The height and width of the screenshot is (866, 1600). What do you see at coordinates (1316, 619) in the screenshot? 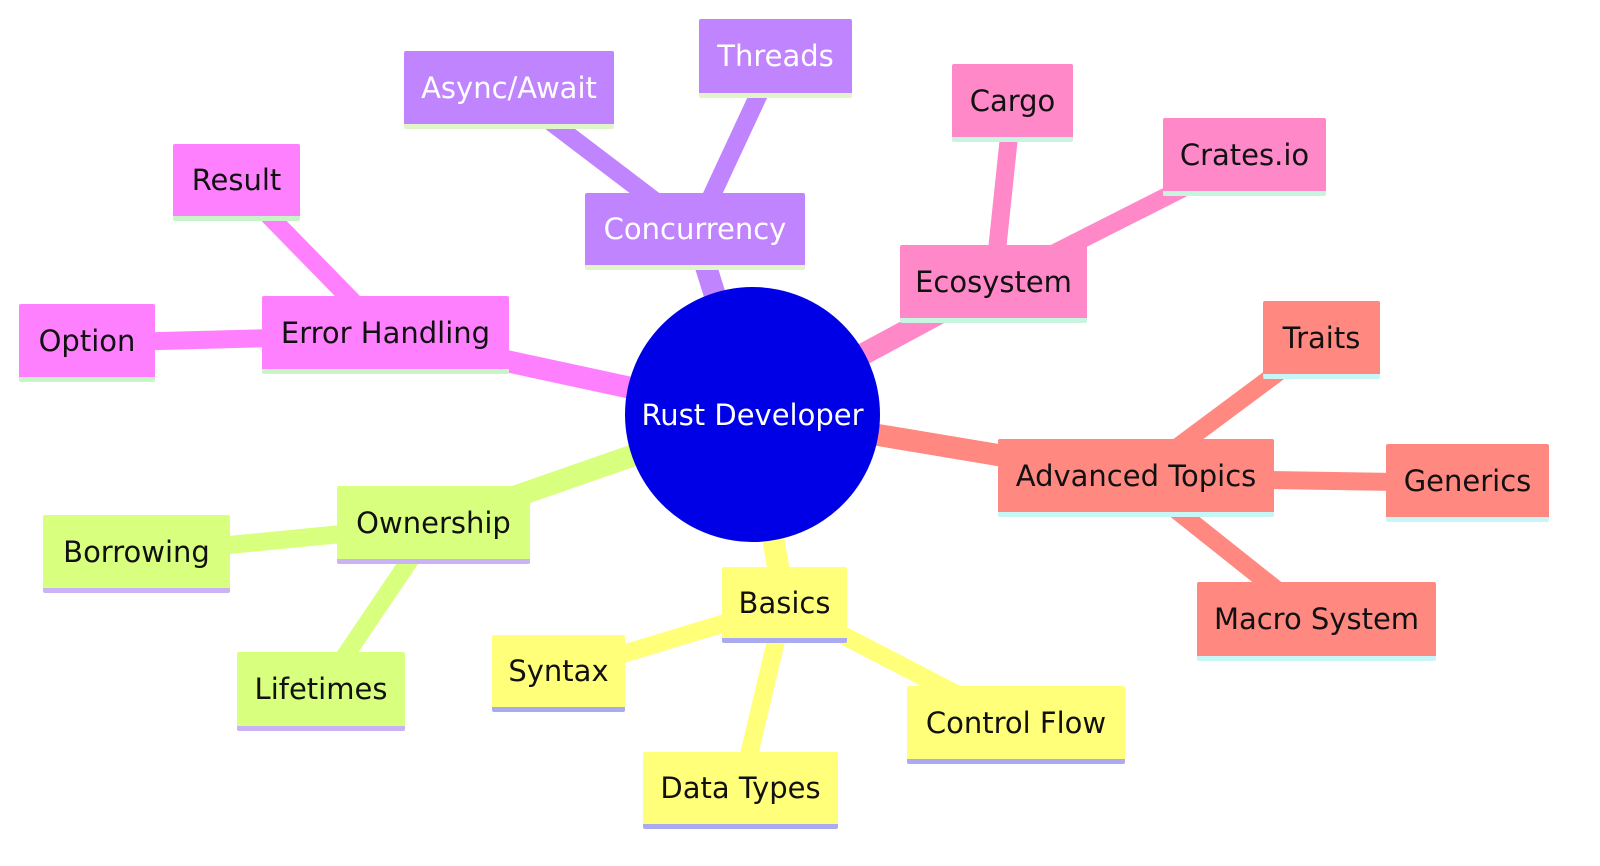
I see `node-macro-system-label: Macro System` at bounding box center [1316, 619].